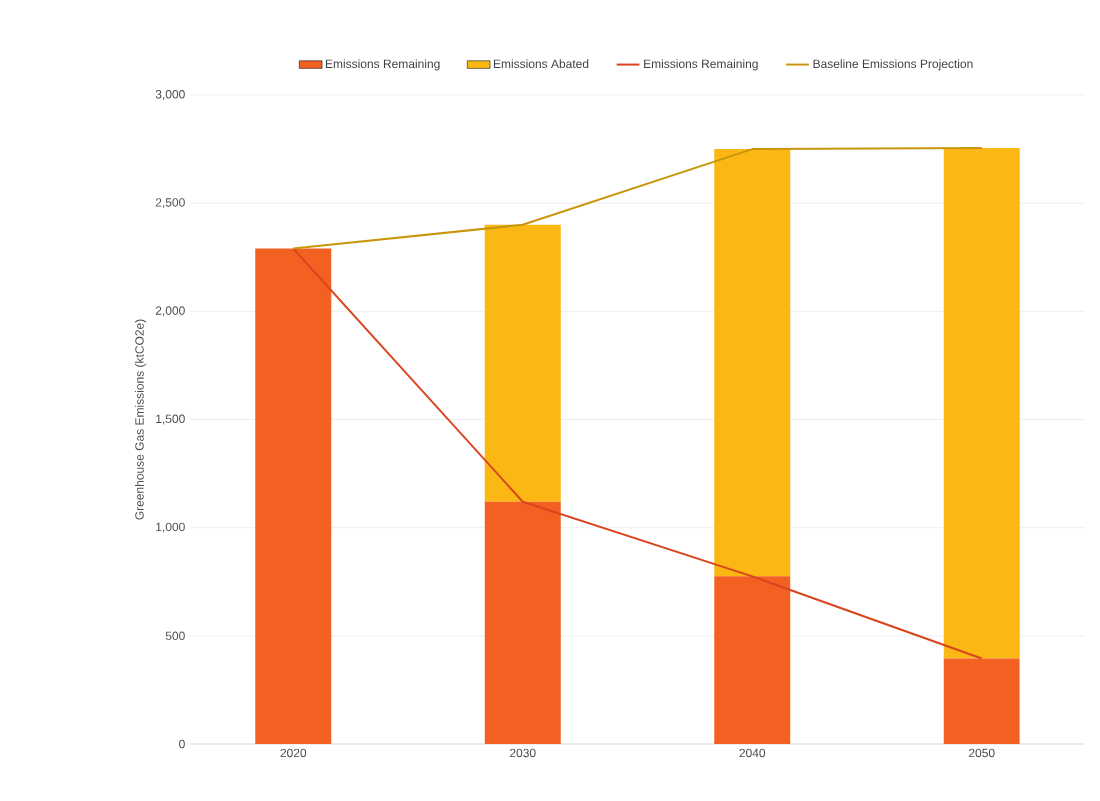  I want to click on line-series, so click(637, 198).